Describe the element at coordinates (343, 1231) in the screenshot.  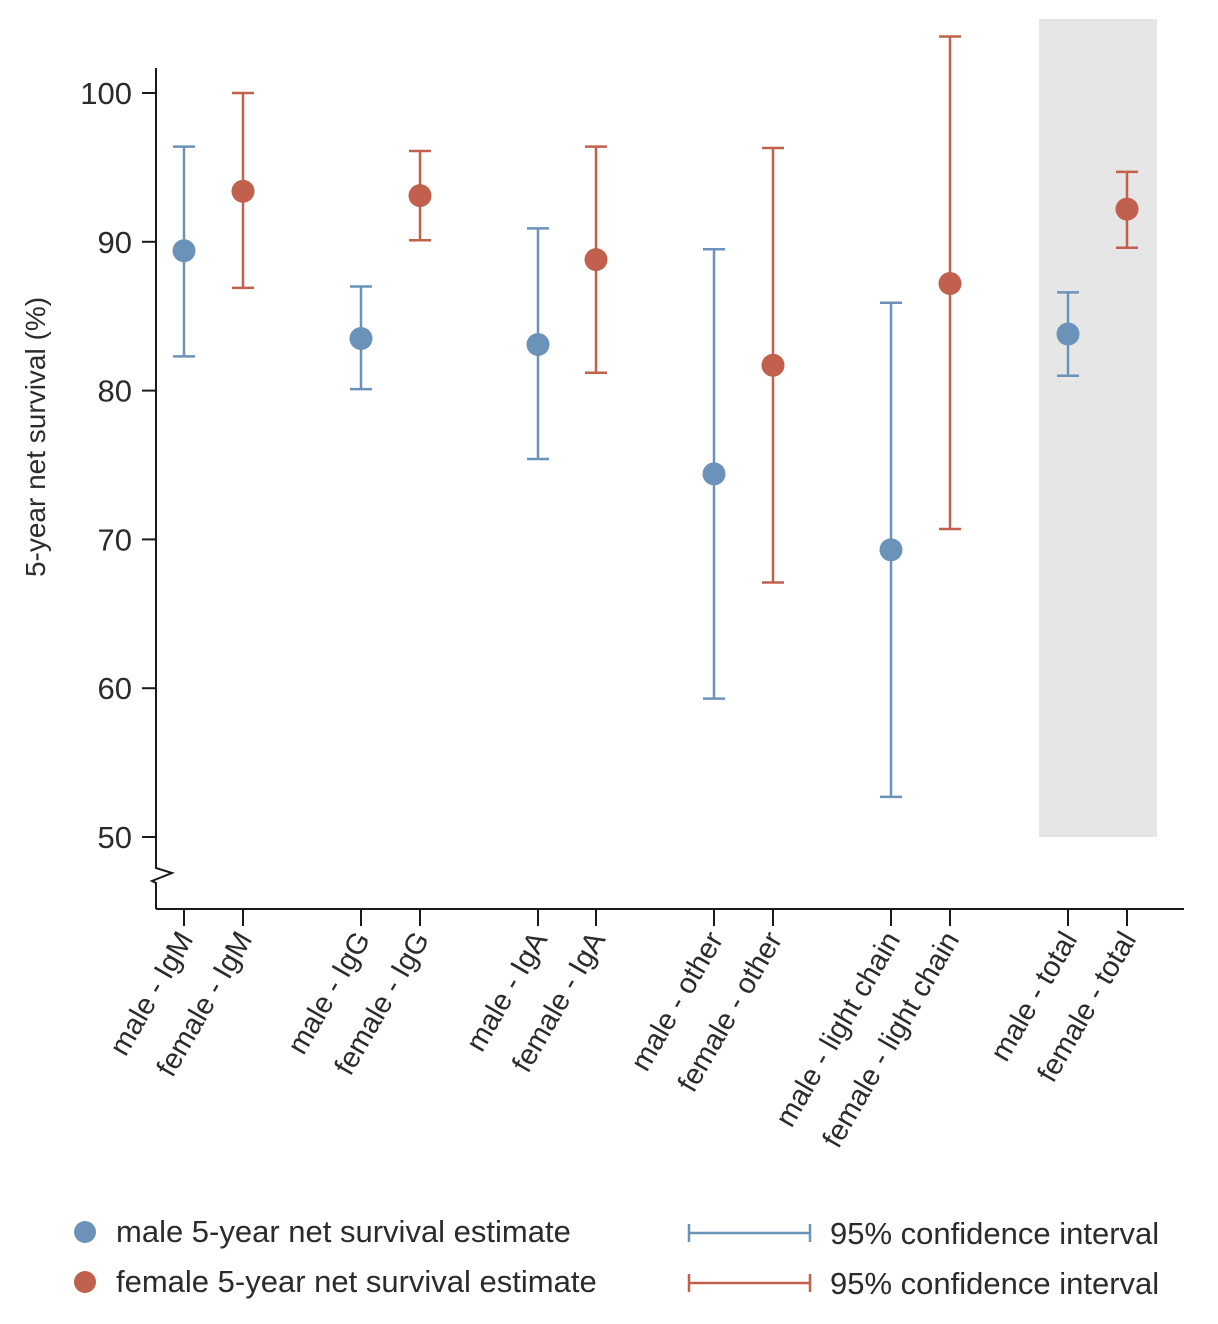
I see `legend-label: male 5-year net survival estimate` at that location.